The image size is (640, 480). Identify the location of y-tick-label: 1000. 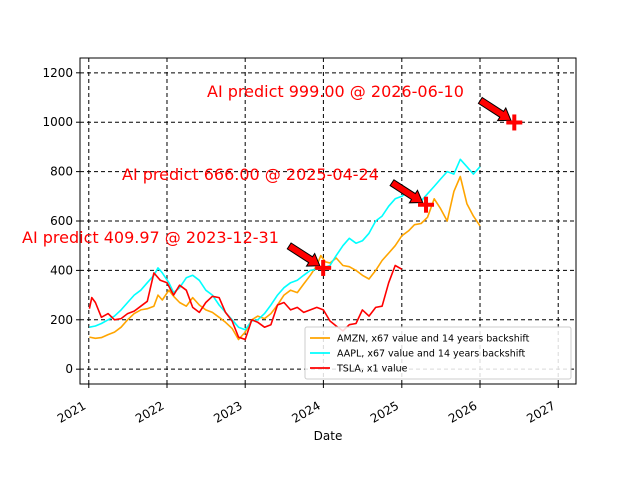
(57, 122).